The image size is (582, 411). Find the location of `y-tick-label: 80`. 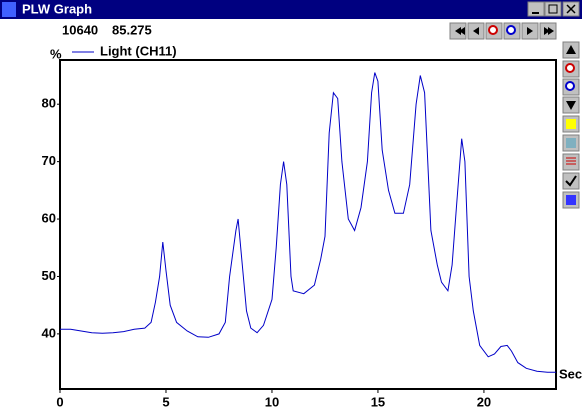

y-tick-label: 80 is located at coordinates (49, 103).